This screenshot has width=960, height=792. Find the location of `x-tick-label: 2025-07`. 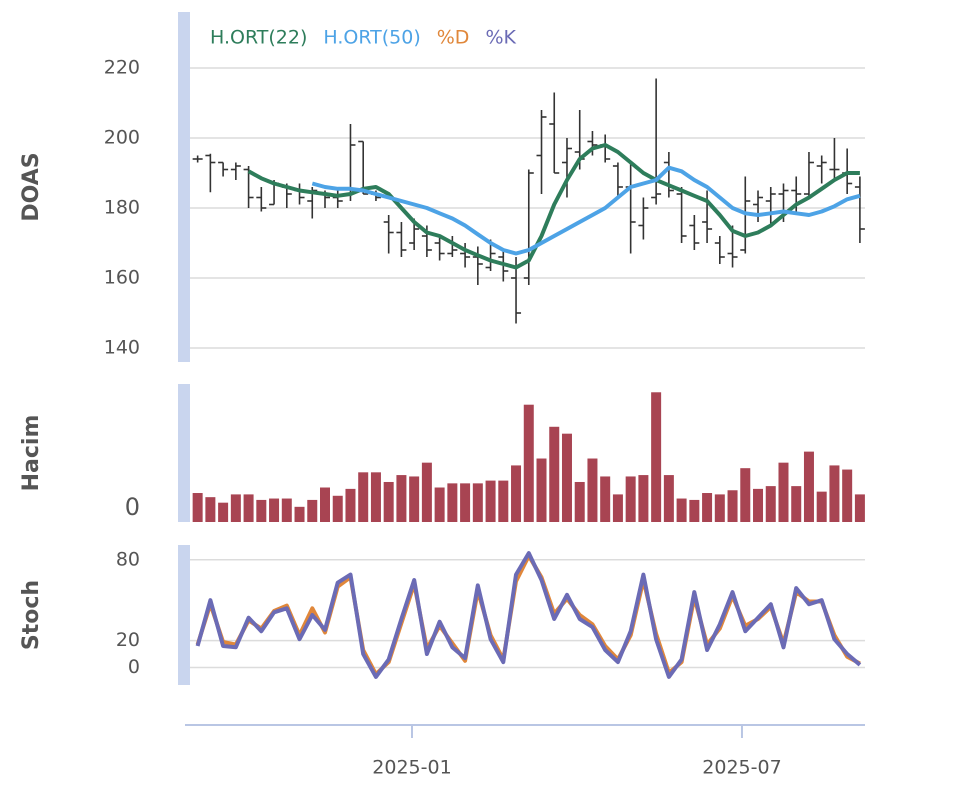

x-tick-label: 2025-07 is located at coordinates (741, 768).